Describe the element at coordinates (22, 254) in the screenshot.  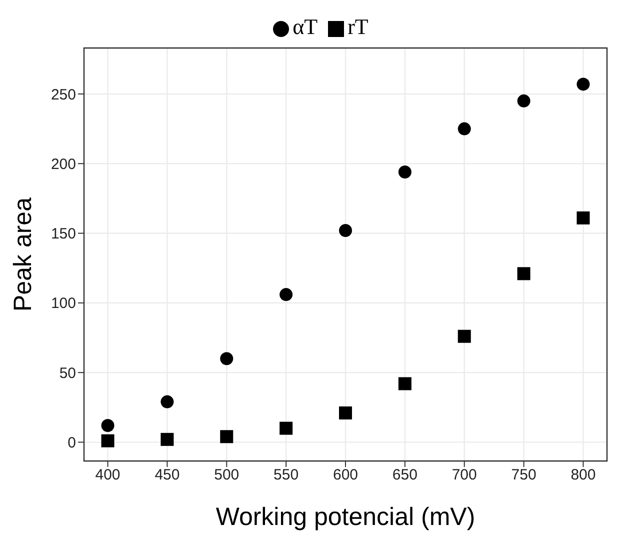
I see `y-axis-title: Peak area` at that location.